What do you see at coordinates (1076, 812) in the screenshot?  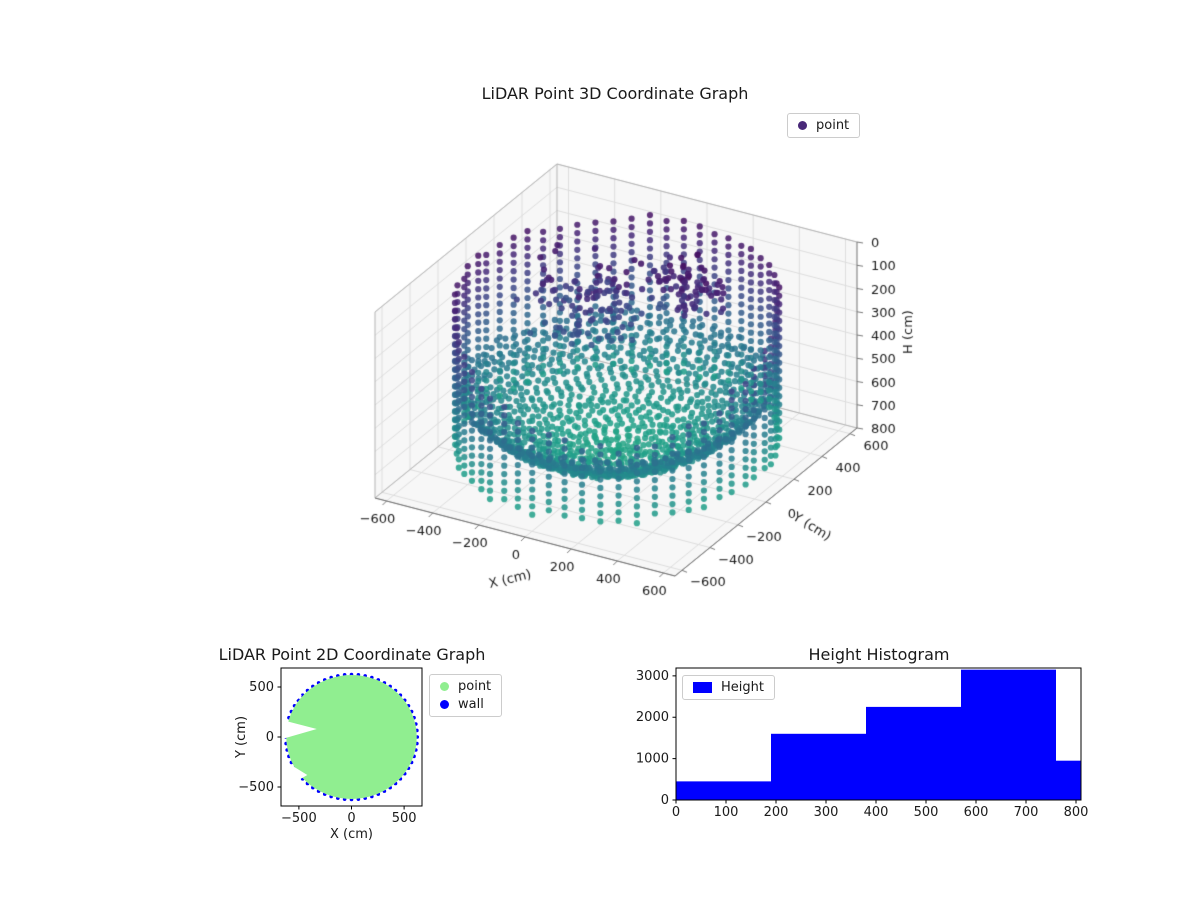 I see `svg-text: 800` at bounding box center [1076, 812].